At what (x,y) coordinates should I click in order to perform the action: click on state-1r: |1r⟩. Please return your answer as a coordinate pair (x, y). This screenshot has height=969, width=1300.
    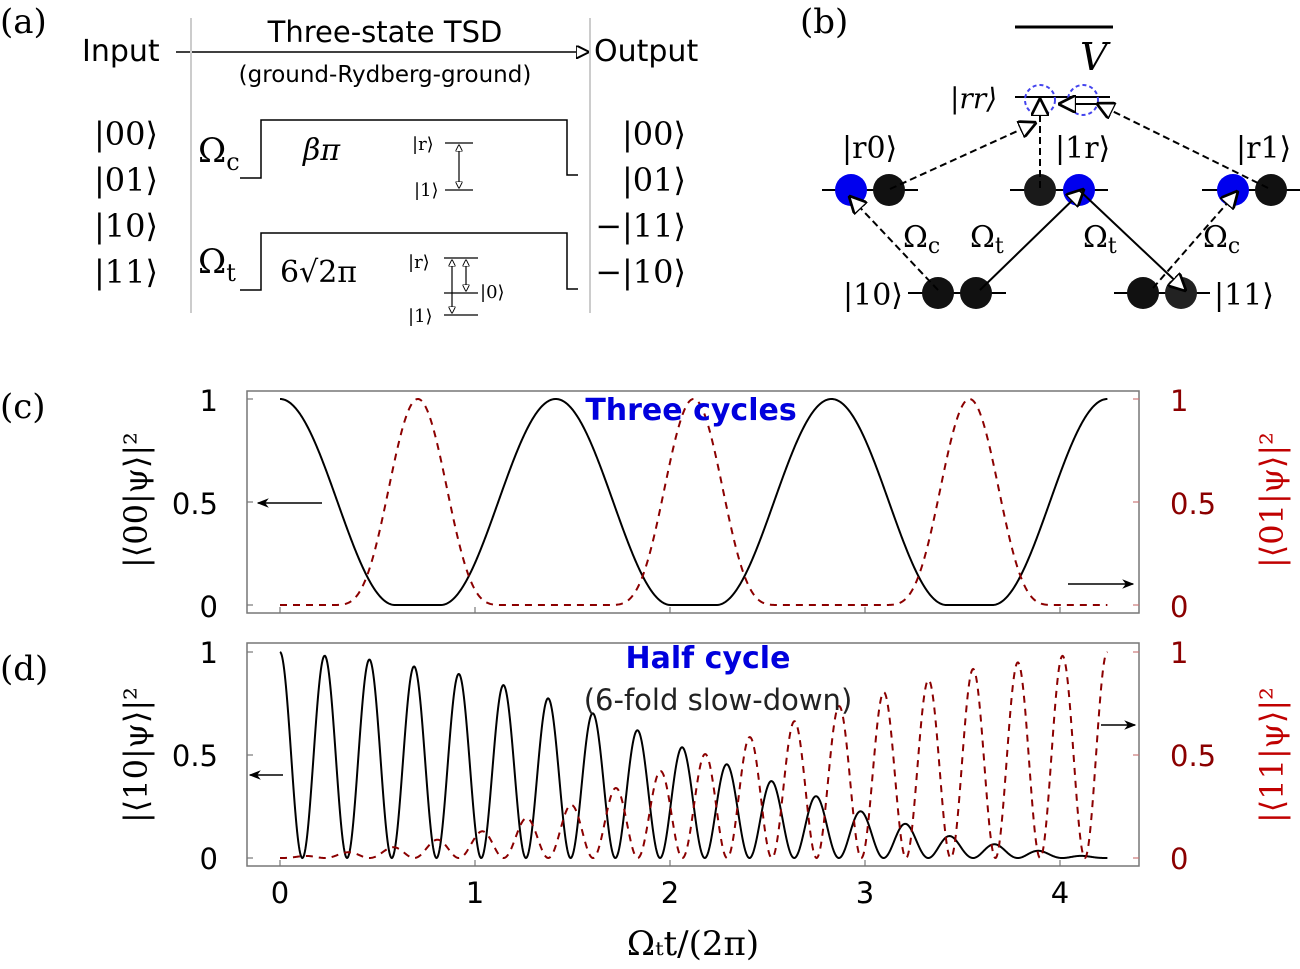
    Looking at the image, I should click on (1082, 148).